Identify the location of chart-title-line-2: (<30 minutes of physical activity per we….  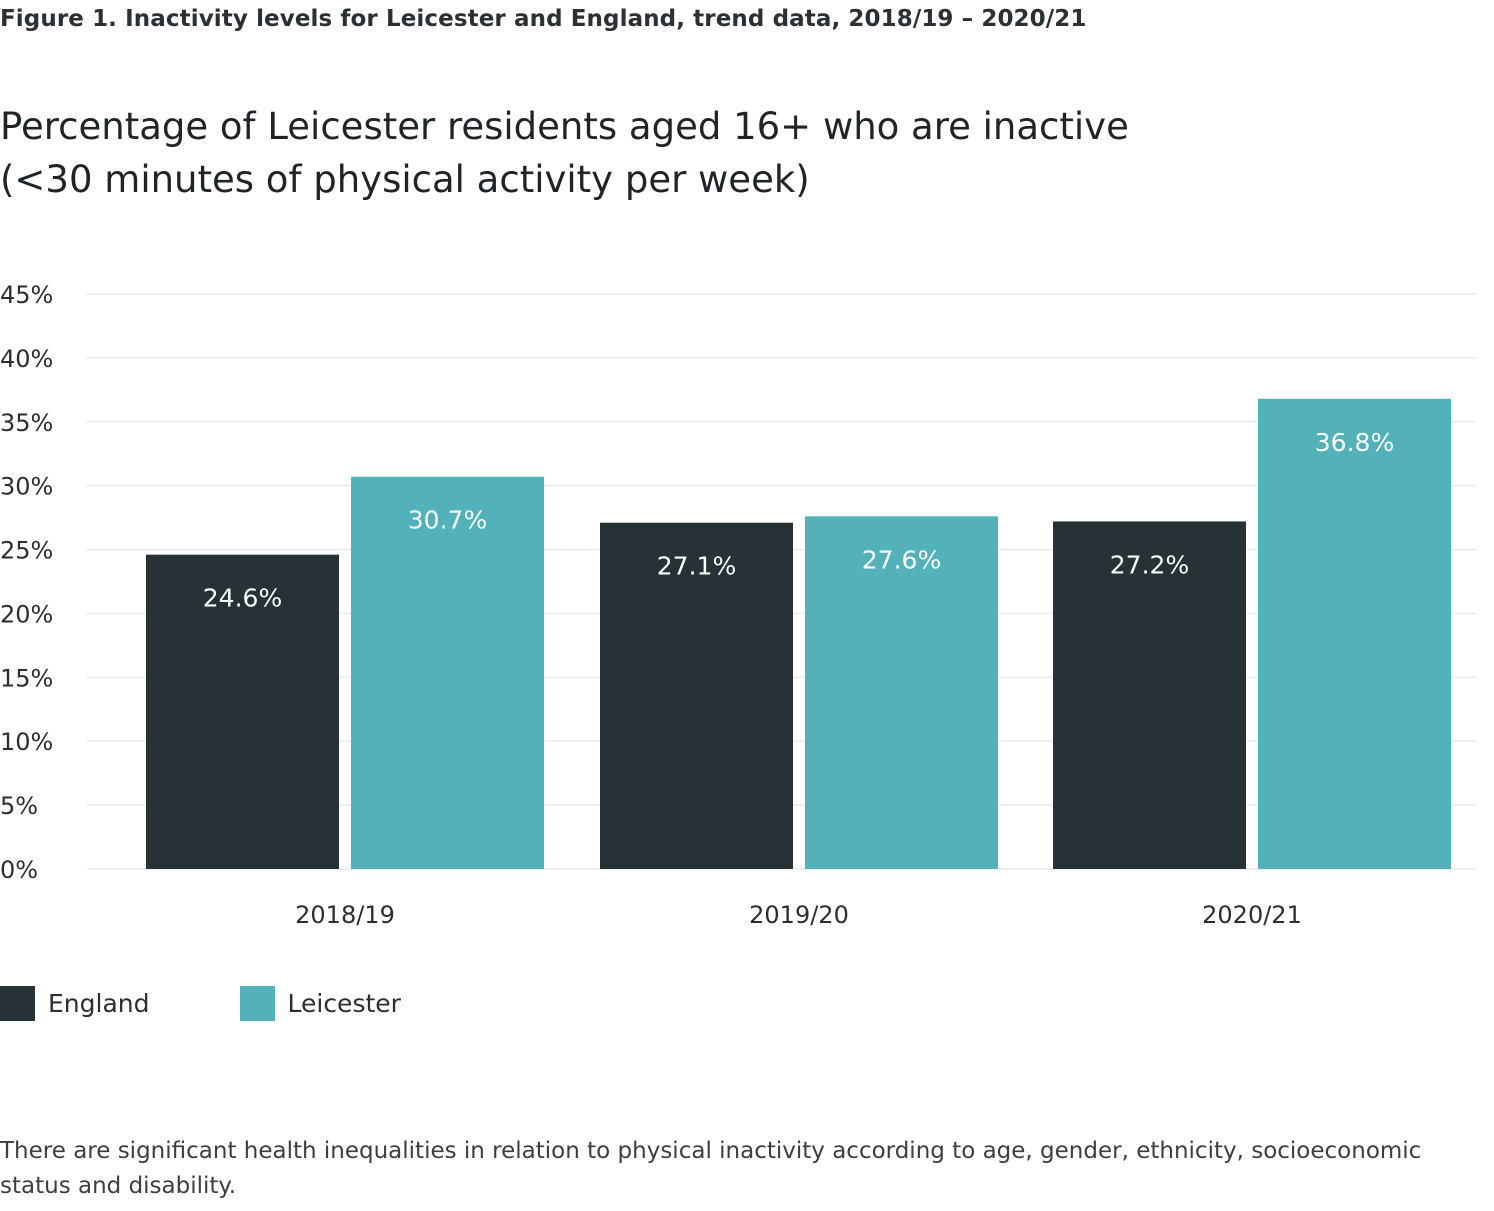
(405, 179).